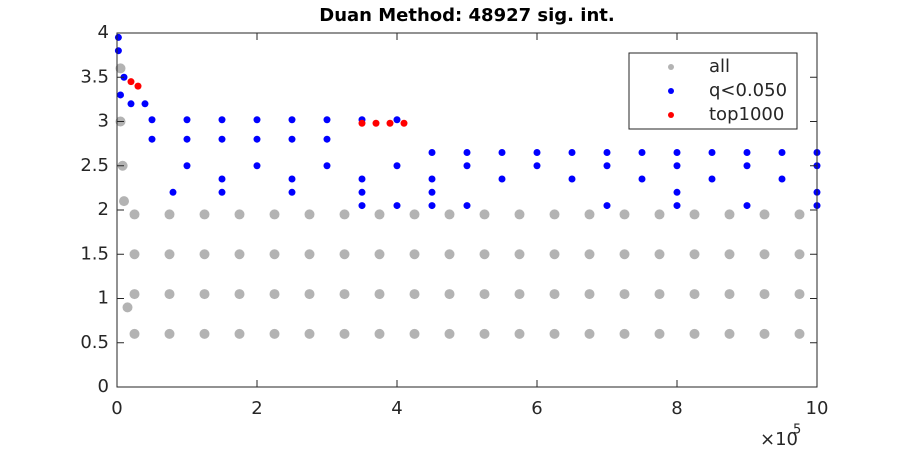  What do you see at coordinates (396, 408) in the screenshot?
I see `x-tick-label: 4` at bounding box center [396, 408].